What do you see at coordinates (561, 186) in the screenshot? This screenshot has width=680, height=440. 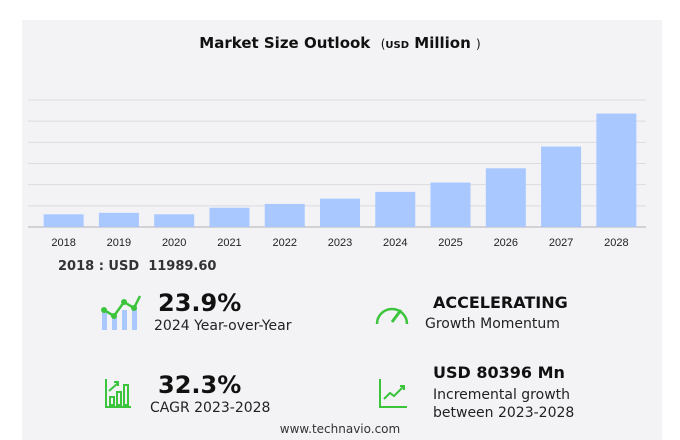 I see `bar-2027` at bounding box center [561, 186].